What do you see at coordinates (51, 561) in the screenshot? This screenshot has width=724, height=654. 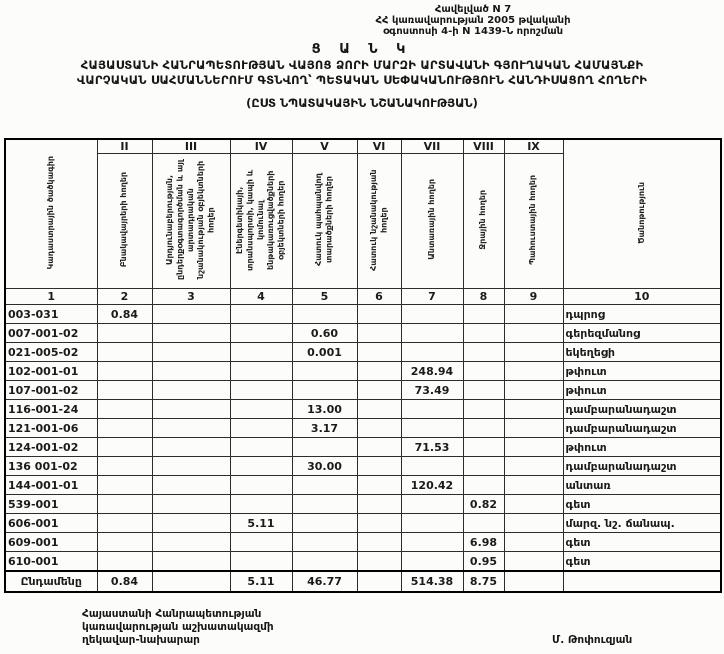 I see `cell-code: 610-001` at bounding box center [51, 561].